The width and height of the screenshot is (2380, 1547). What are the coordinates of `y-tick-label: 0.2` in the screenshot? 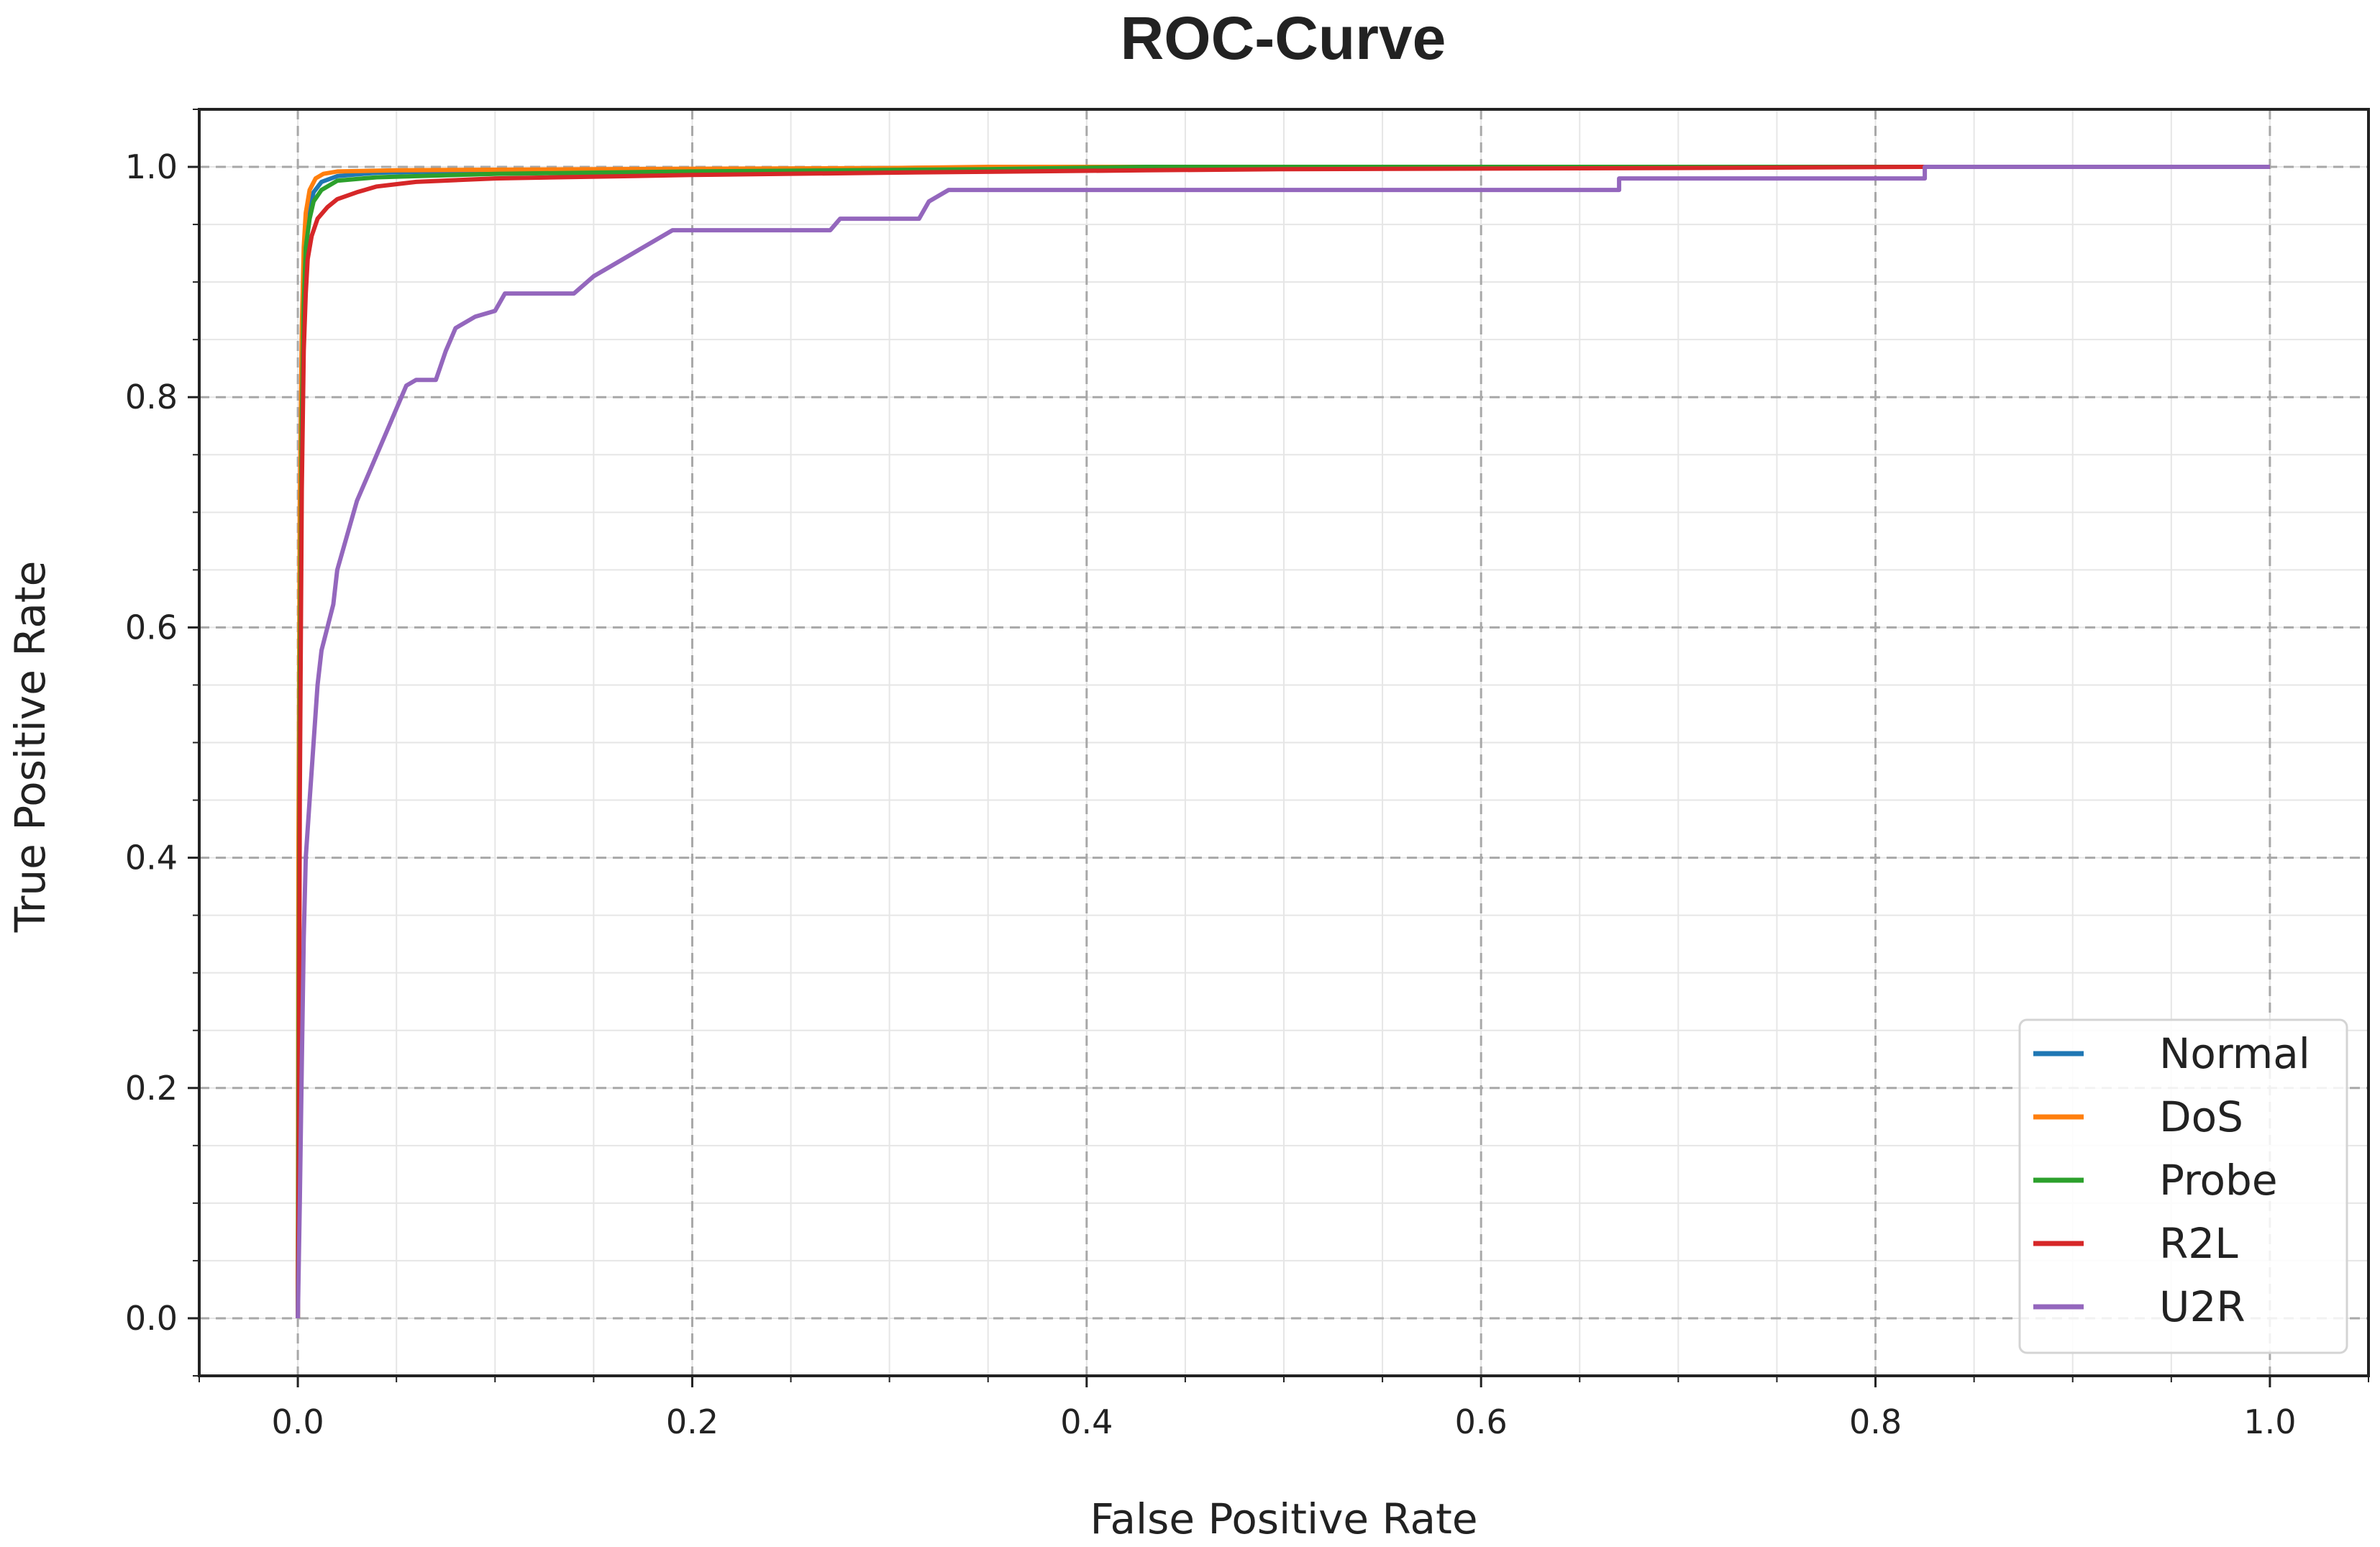 It's located at (151, 1088).